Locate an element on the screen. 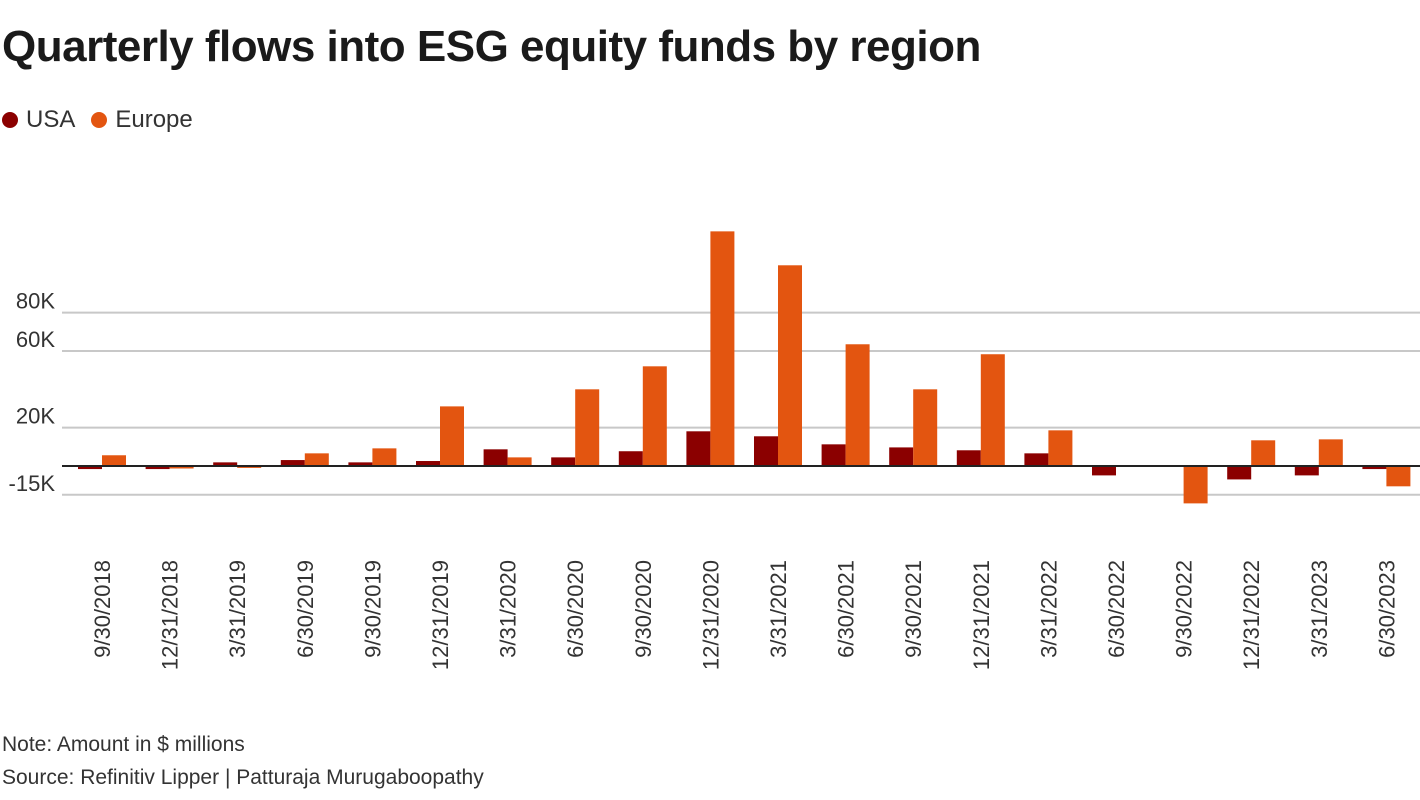  chart-note: Note: Amount in $ millions is located at coordinates (123, 744).